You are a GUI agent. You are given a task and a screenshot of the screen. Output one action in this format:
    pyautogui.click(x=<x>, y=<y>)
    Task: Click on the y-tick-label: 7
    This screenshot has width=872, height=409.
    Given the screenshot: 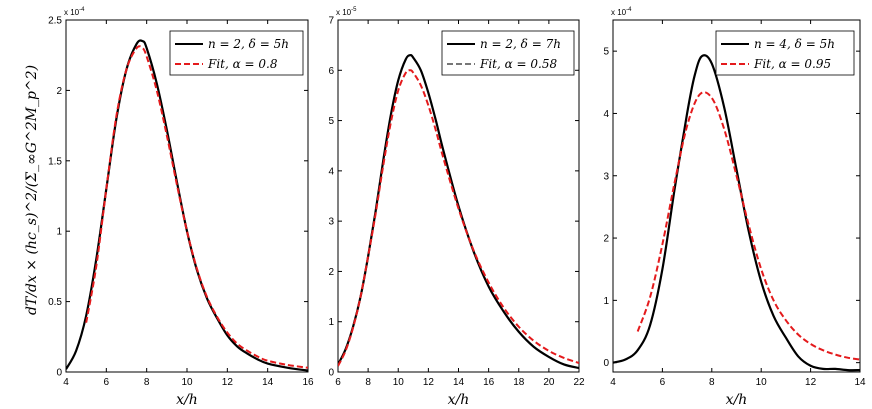 What is the action you would take?
    pyautogui.click(x=331, y=21)
    